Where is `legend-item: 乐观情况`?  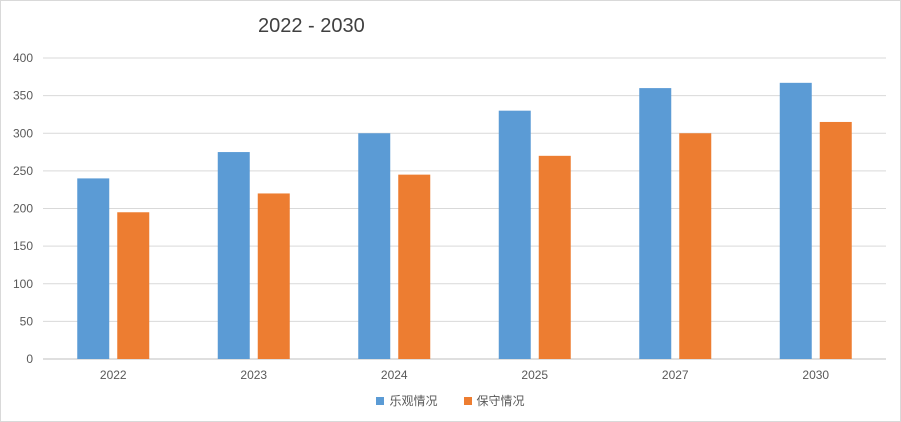 legend-item: 乐观情况 is located at coordinates (407, 400).